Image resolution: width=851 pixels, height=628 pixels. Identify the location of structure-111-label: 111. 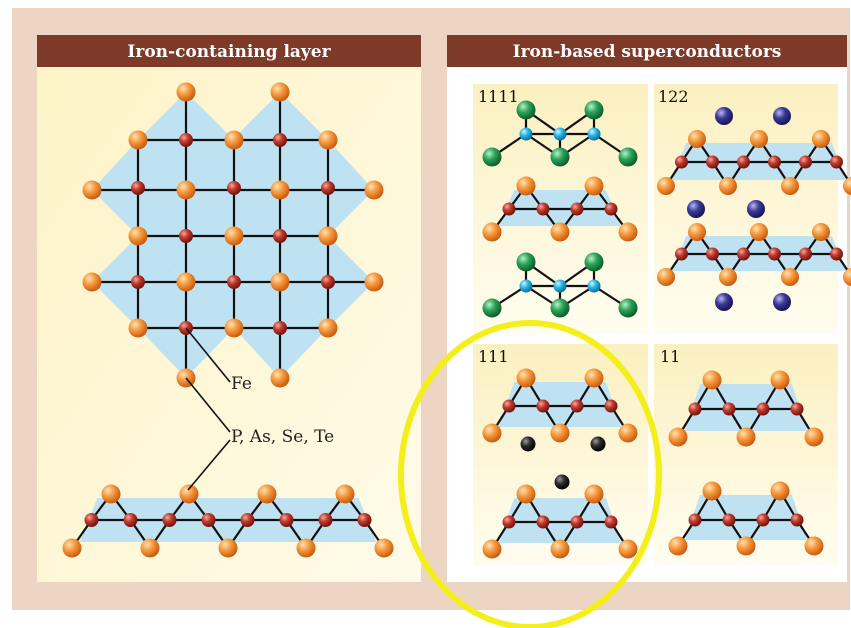
(493, 356).